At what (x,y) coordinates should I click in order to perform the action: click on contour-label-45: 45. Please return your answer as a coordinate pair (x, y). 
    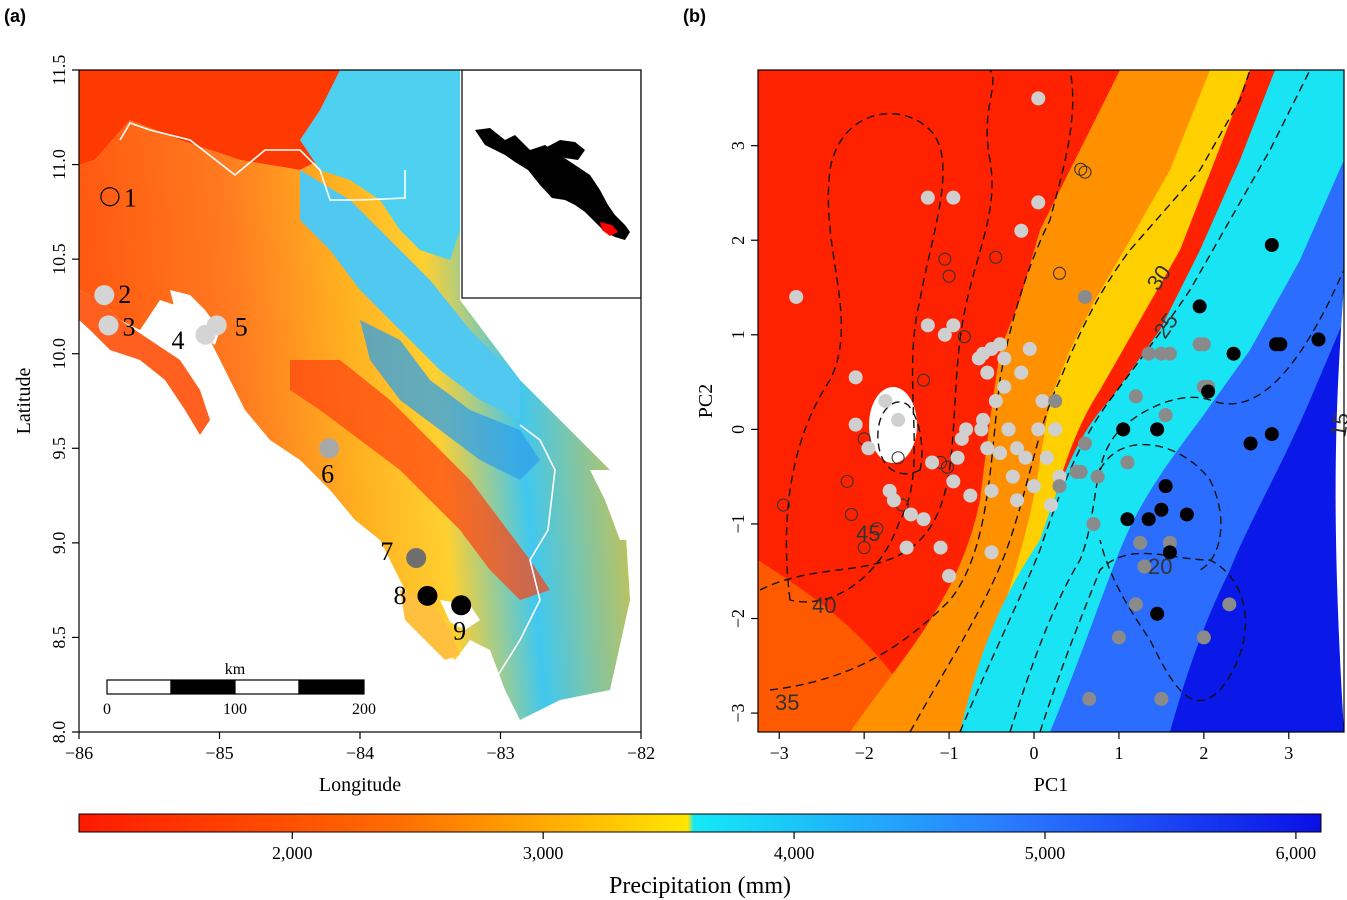
    Looking at the image, I should click on (868, 533).